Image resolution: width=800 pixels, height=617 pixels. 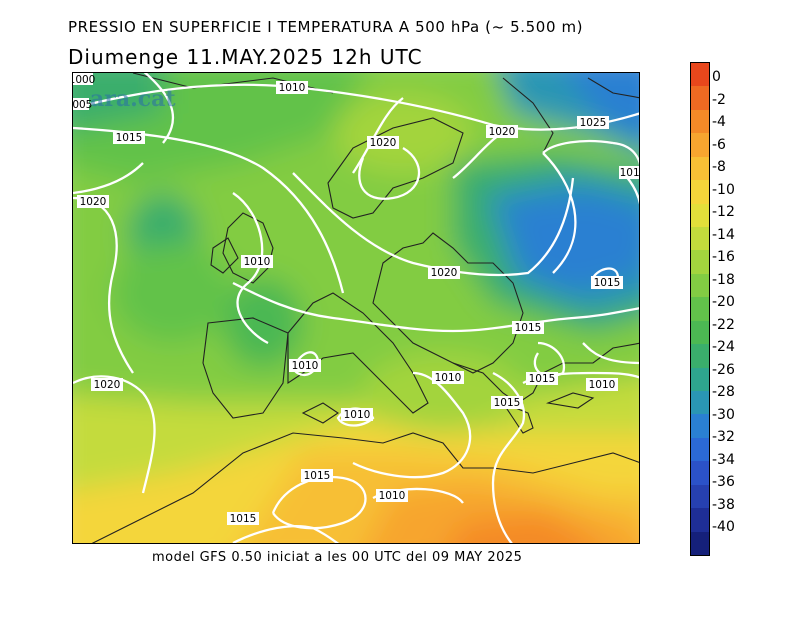 What do you see at coordinates (723, 324) in the screenshot?
I see `color-scale-label: -22` at bounding box center [723, 324].